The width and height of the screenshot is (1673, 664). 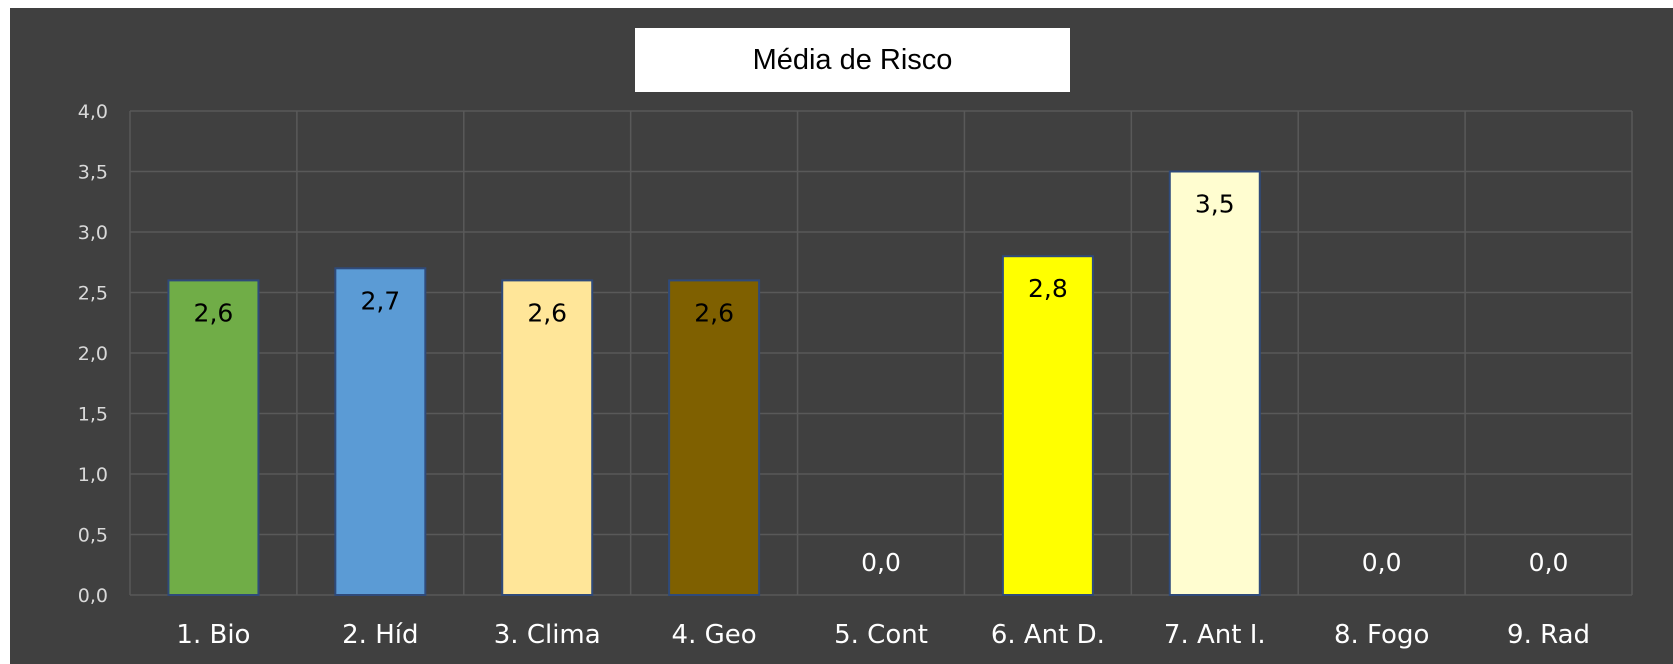 I want to click on chart-title: Média de Risco, so click(x=852, y=60).